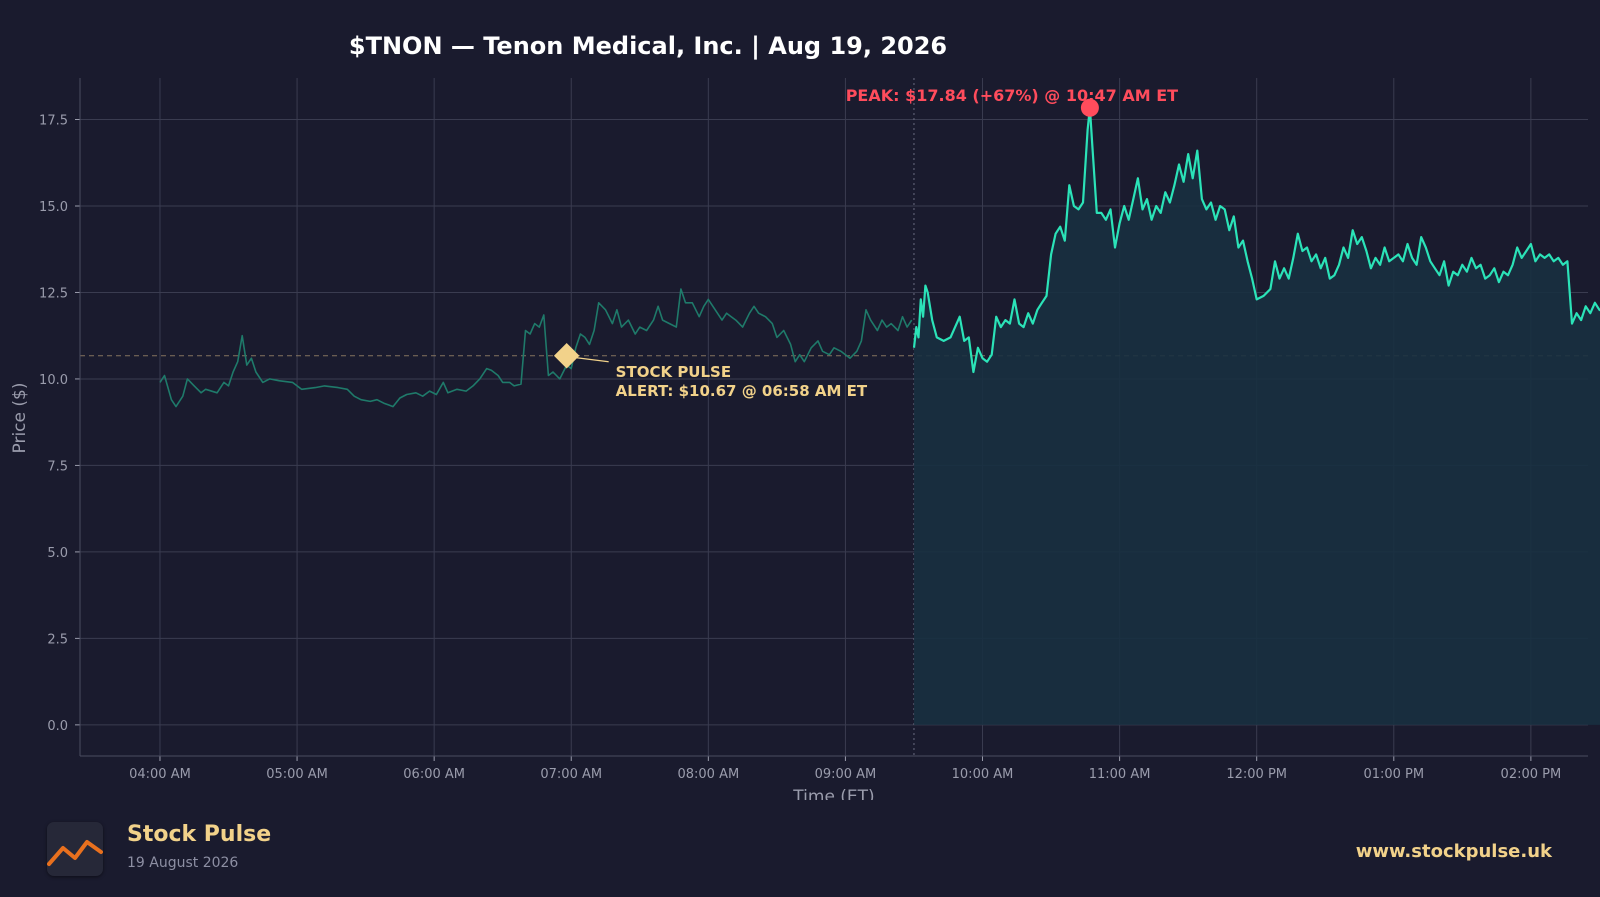  What do you see at coordinates (1089, 107) in the screenshot?
I see `peak-marker` at bounding box center [1089, 107].